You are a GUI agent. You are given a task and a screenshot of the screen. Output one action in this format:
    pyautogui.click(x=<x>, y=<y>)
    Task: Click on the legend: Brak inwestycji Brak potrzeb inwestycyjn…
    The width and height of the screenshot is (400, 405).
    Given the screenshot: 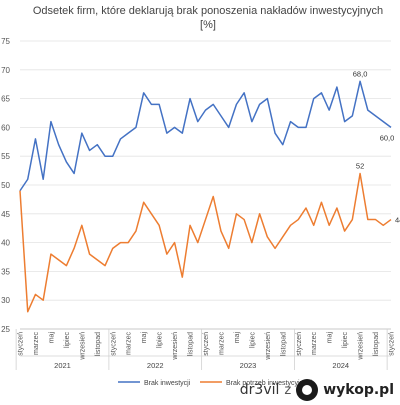 What is the action you would take?
    pyautogui.click(x=216, y=383)
    